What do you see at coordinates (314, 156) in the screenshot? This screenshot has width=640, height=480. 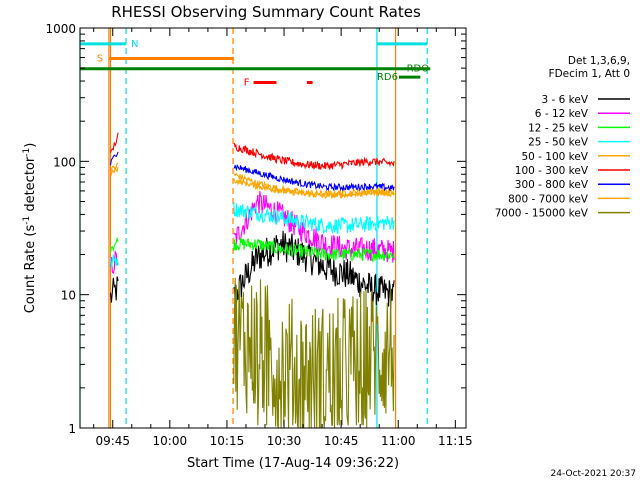 I see `series-100-300-seg2` at bounding box center [314, 156].